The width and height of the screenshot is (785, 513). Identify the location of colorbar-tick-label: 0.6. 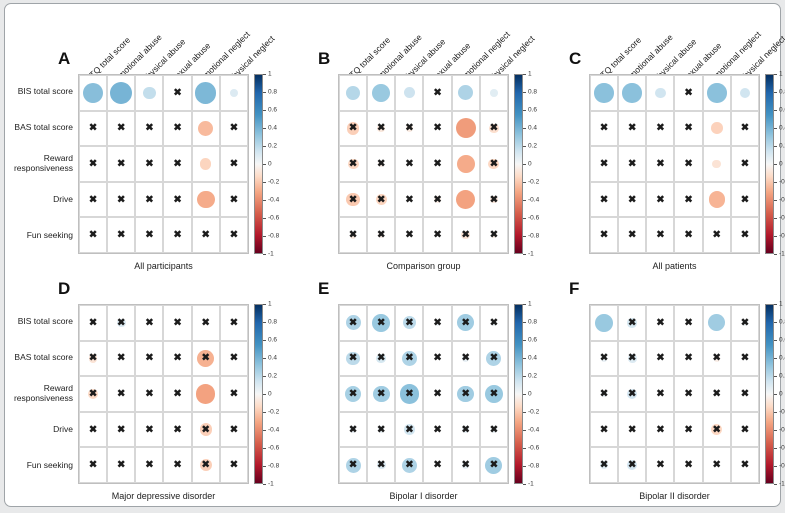
(782, 340).